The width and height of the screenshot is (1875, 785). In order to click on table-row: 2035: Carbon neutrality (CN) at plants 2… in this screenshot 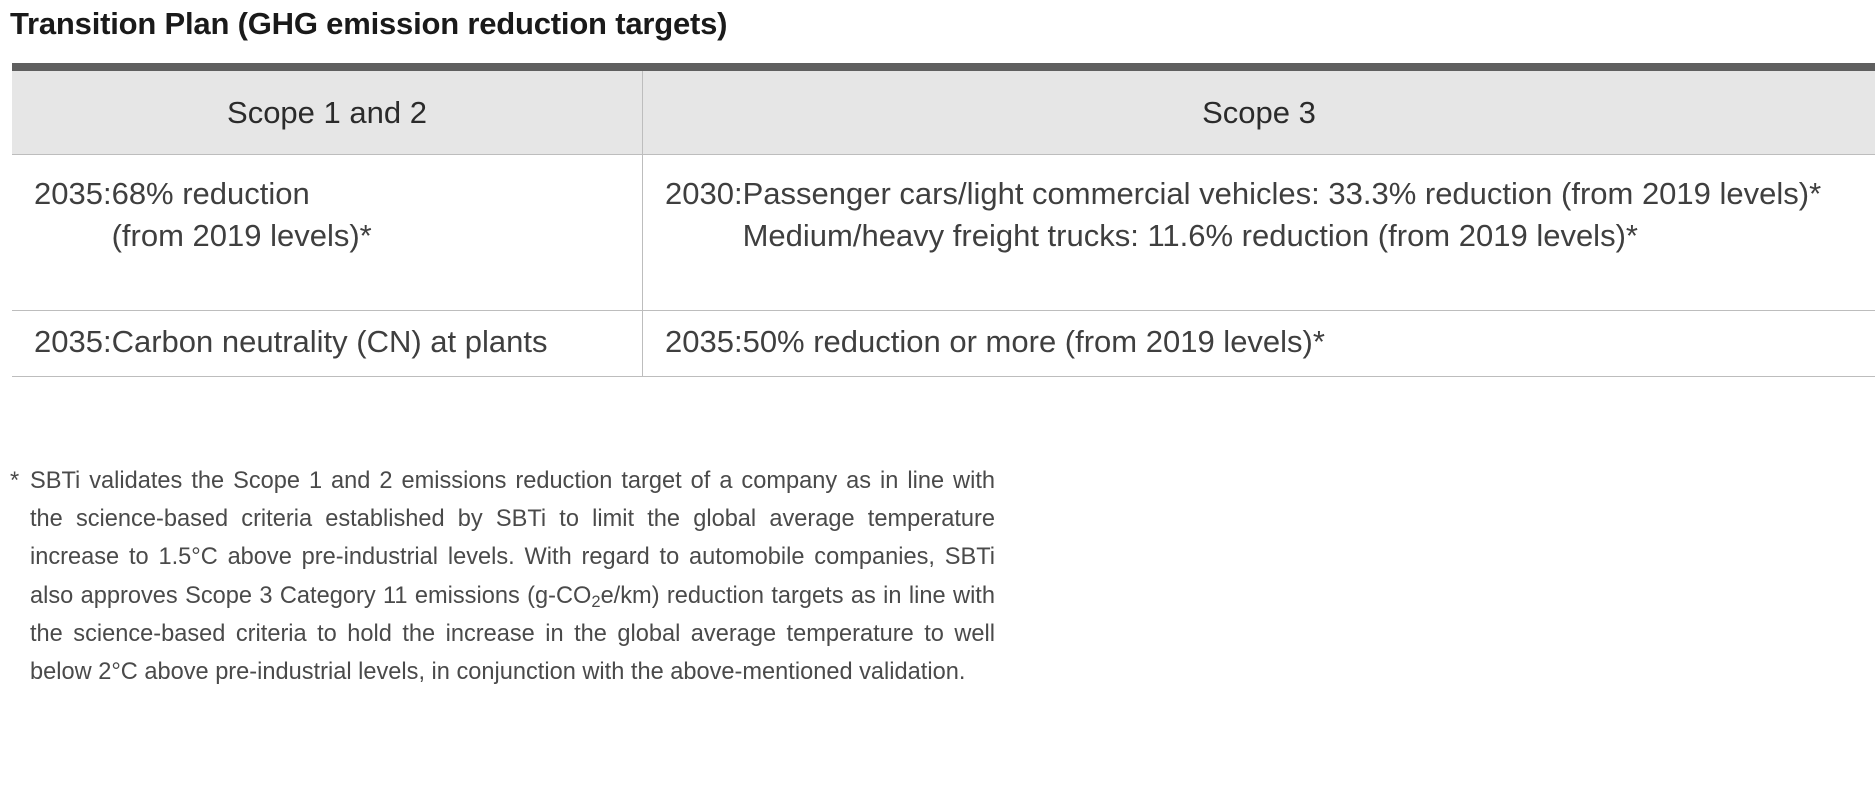, I will do `click(943, 343)`.